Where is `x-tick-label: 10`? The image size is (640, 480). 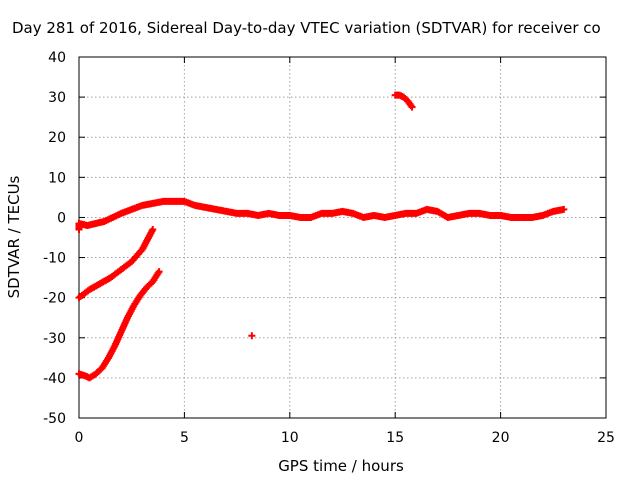 x-tick-label: 10 is located at coordinates (290, 438).